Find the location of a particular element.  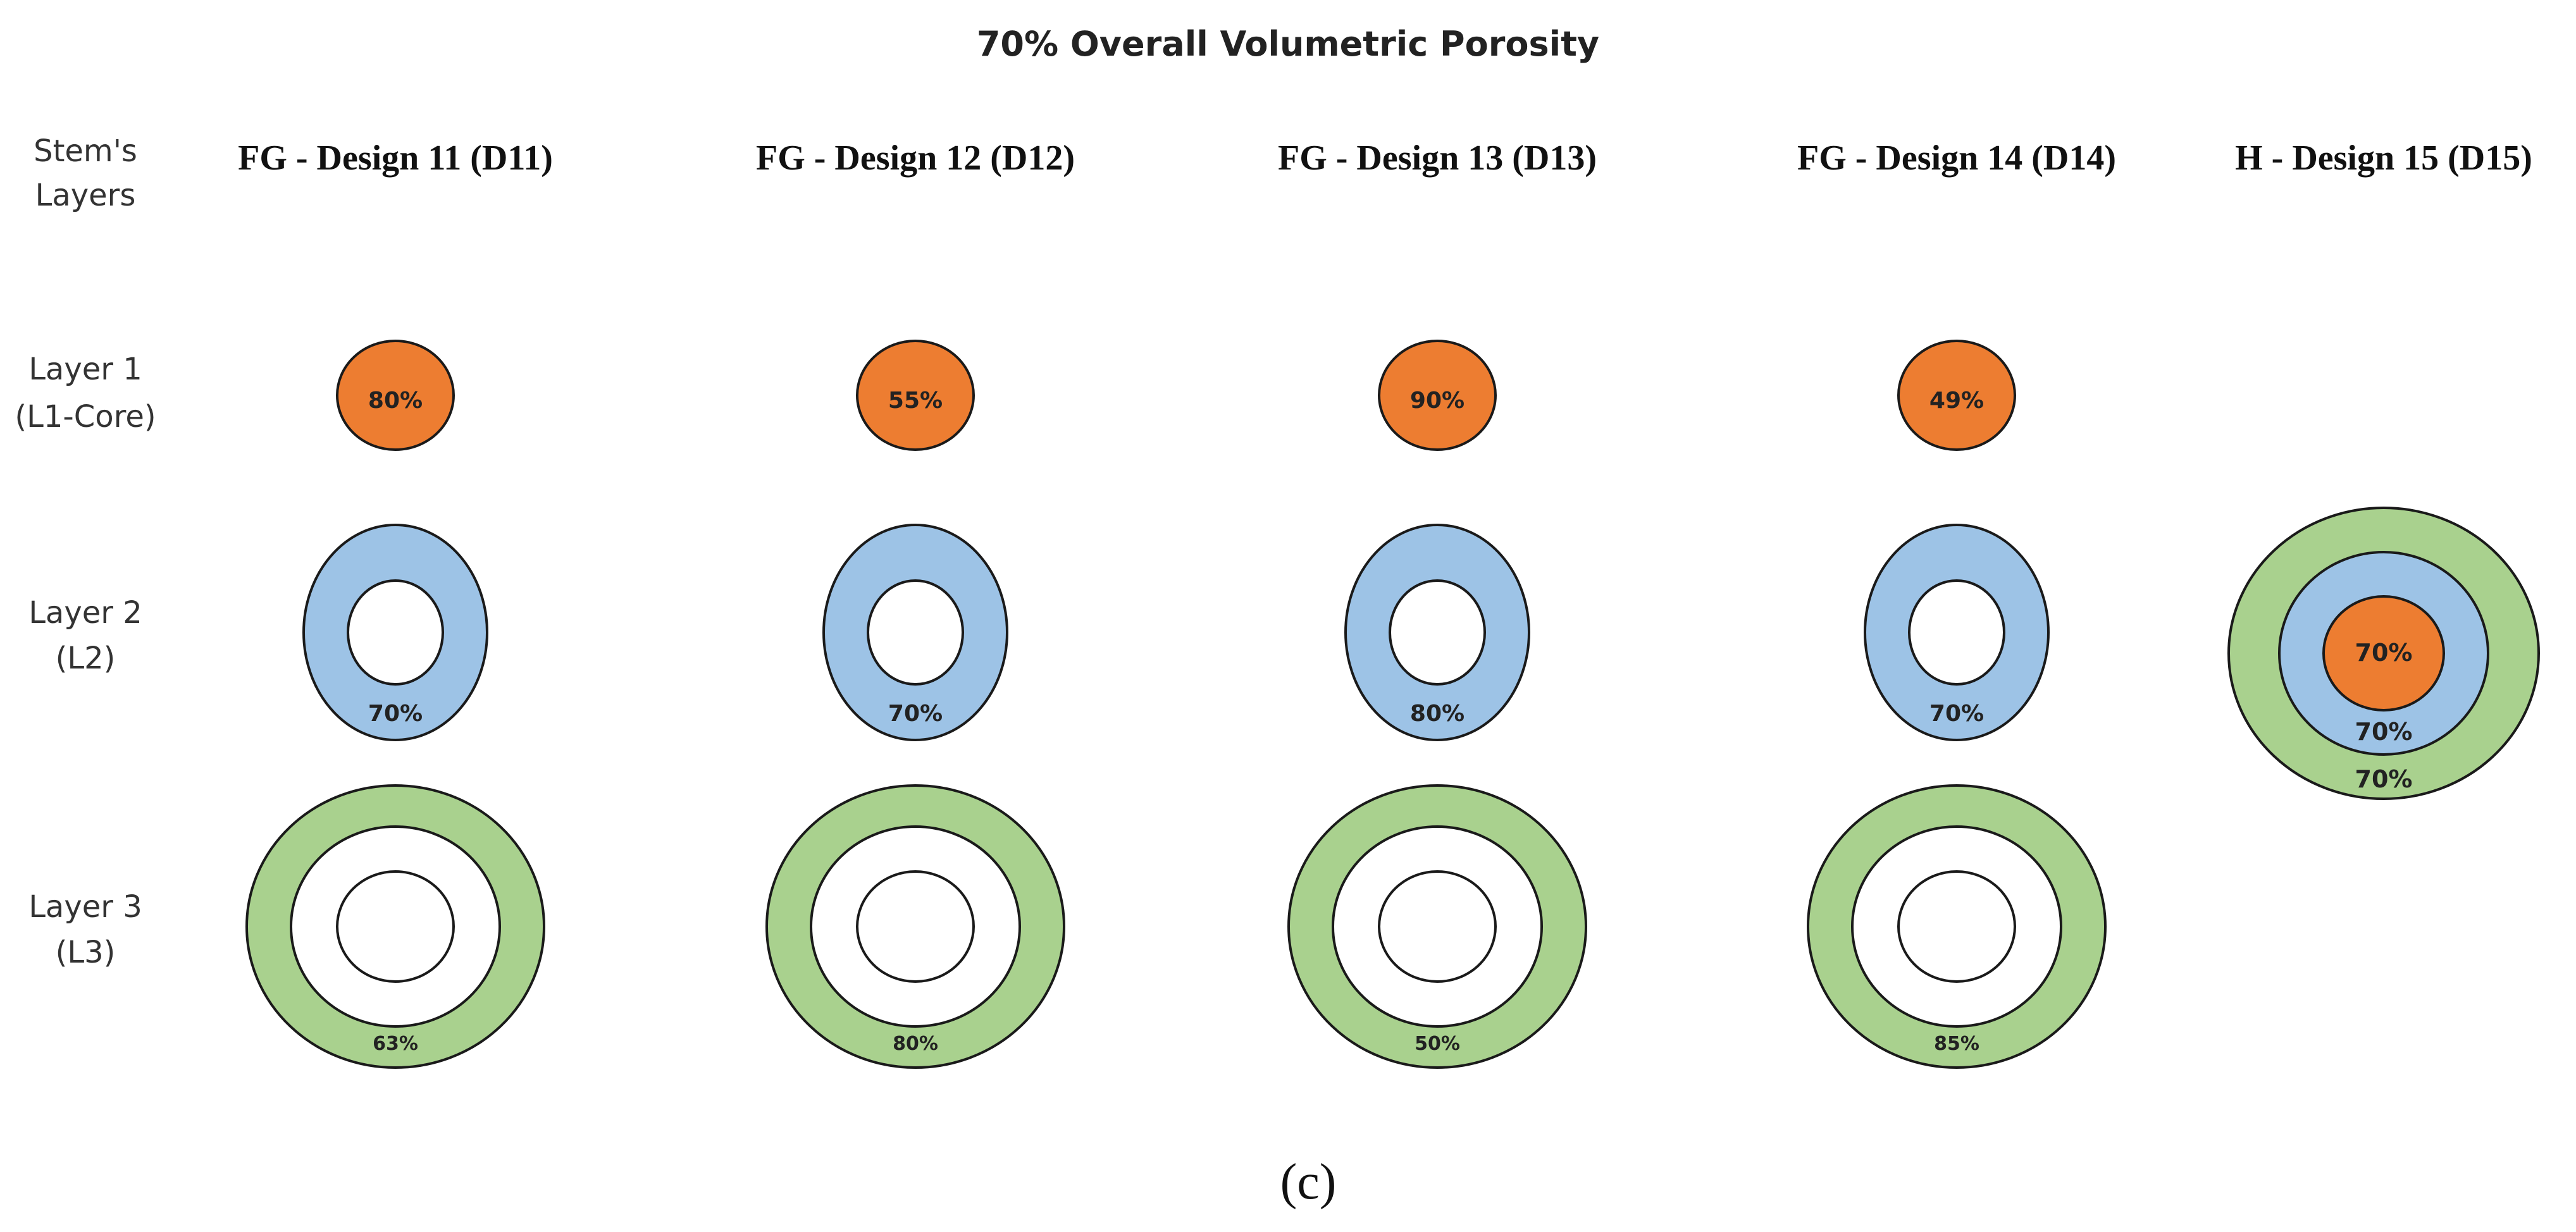

layer3-porosity-label: 80% is located at coordinates (915, 1044).